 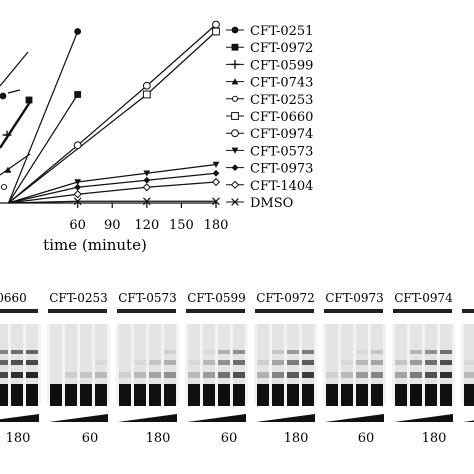 I want to click on gel-lane: CFT-0599, so click(x=216, y=356).